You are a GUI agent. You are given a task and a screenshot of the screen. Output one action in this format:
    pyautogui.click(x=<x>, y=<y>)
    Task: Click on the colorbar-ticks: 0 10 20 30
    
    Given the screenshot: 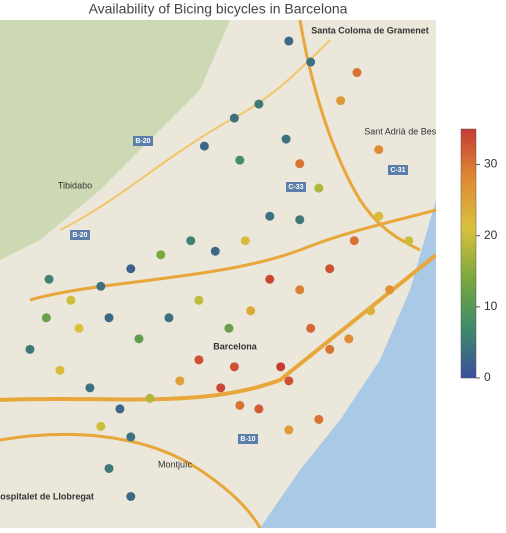 What is the action you would take?
    pyautogui.click(x=487, y=270)
    